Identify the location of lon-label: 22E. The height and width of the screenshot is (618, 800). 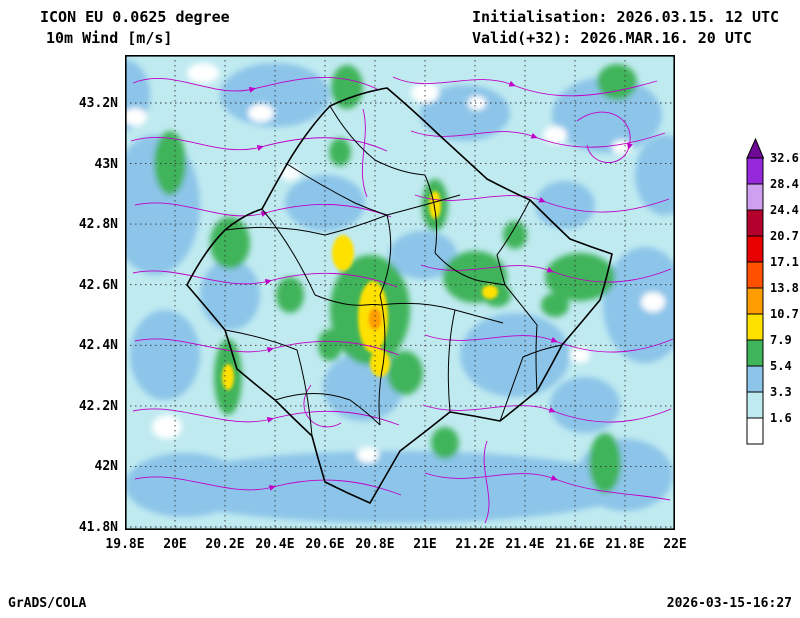
(675, 544).